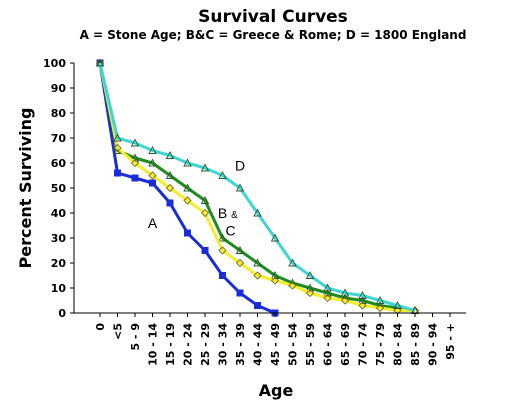  I want to click on x-tick-label: 80 - 84, so click(398, 344).